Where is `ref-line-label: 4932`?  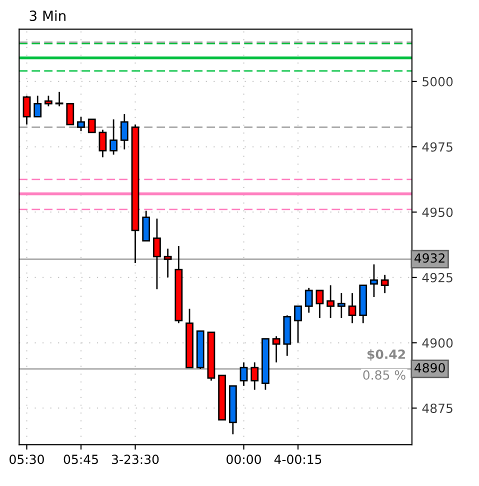 ref-line-label: 4932 is located at coordinates (429, 258).